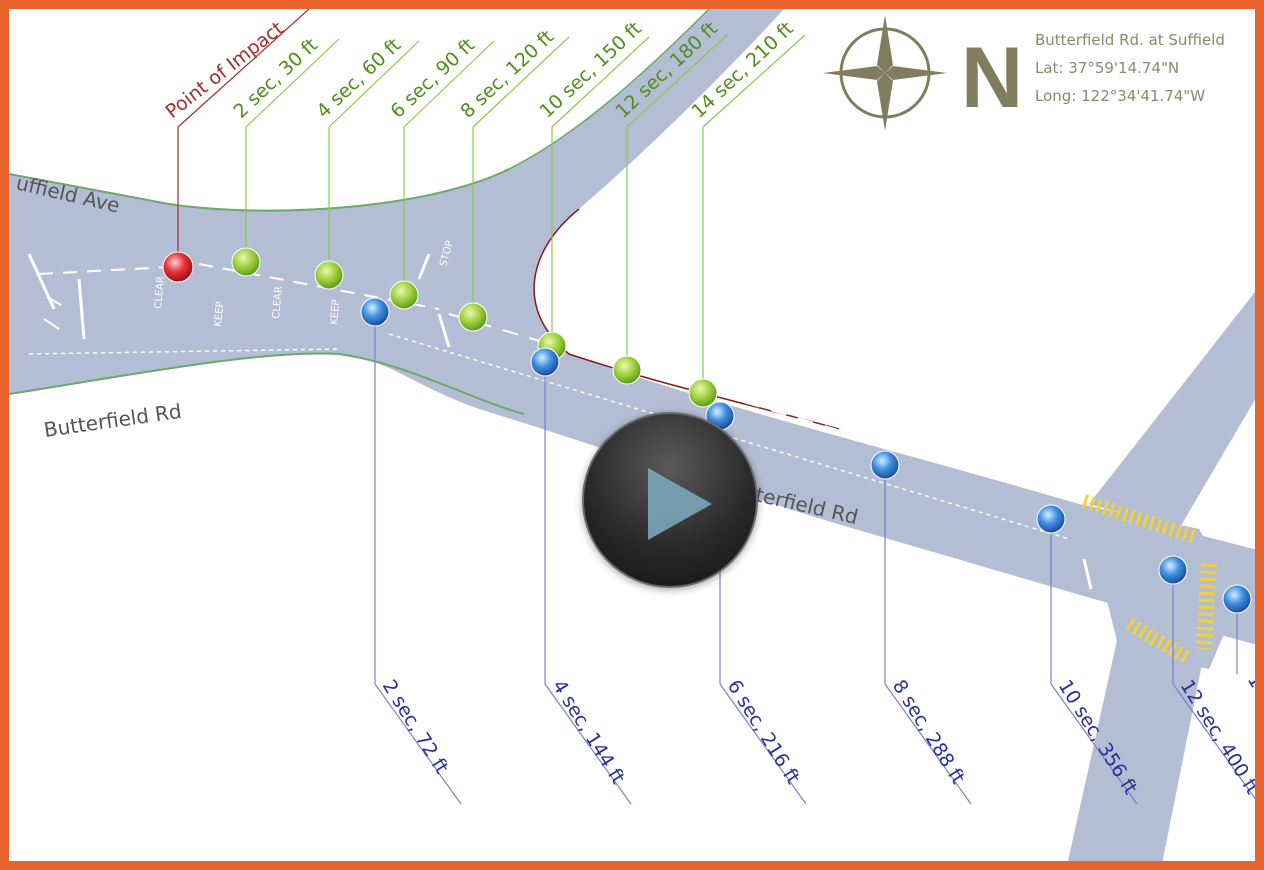  What do you see at coordinates (588, 732) in the screenshot?
I see `blue-label-2: 4 sec, 144 ft` at bounding box center [588, 732].